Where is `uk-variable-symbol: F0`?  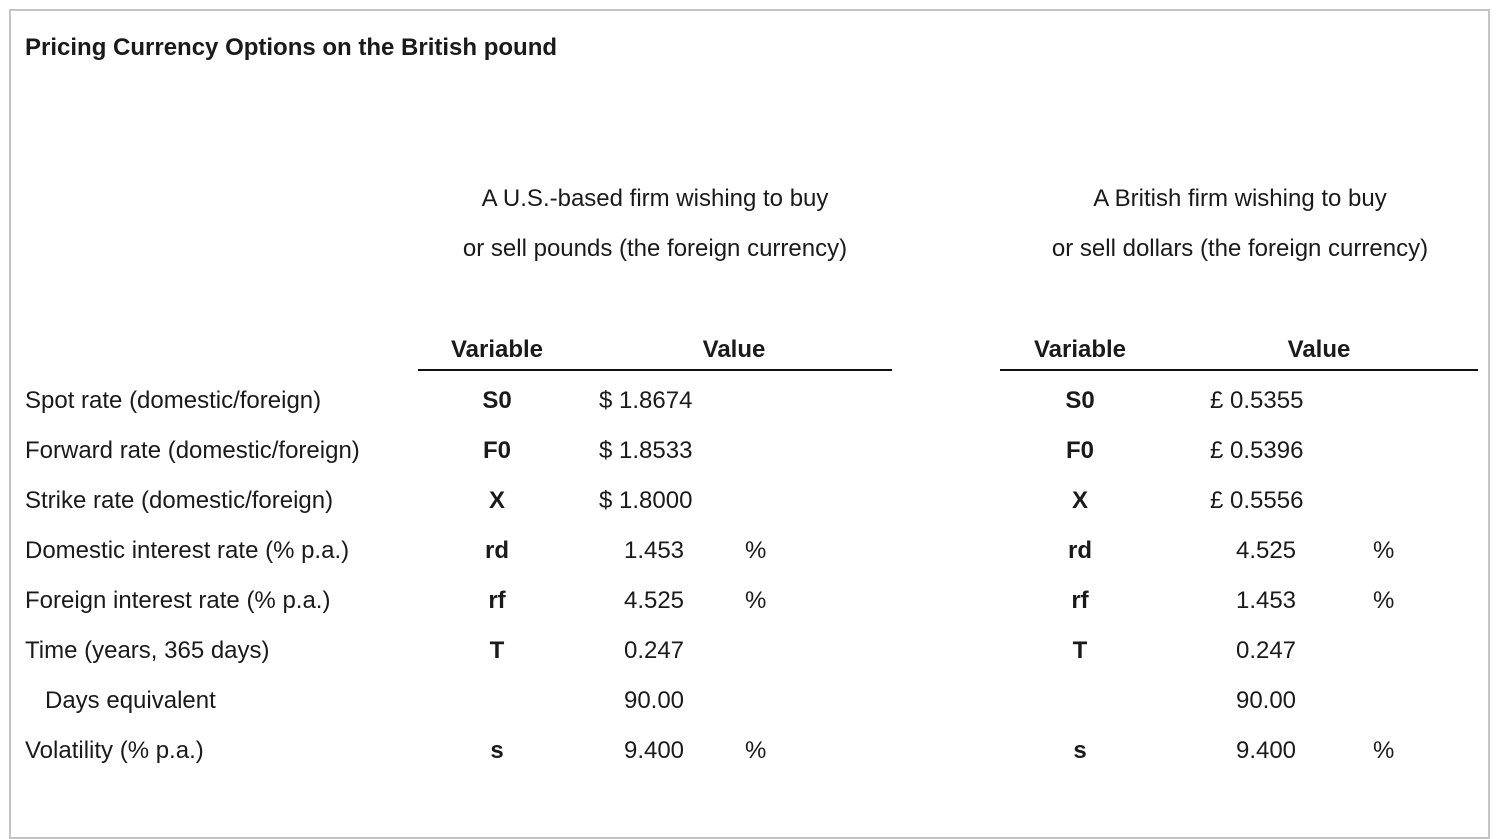
uk-variable-symbol: F0 is located at coordinates (1079, 450).